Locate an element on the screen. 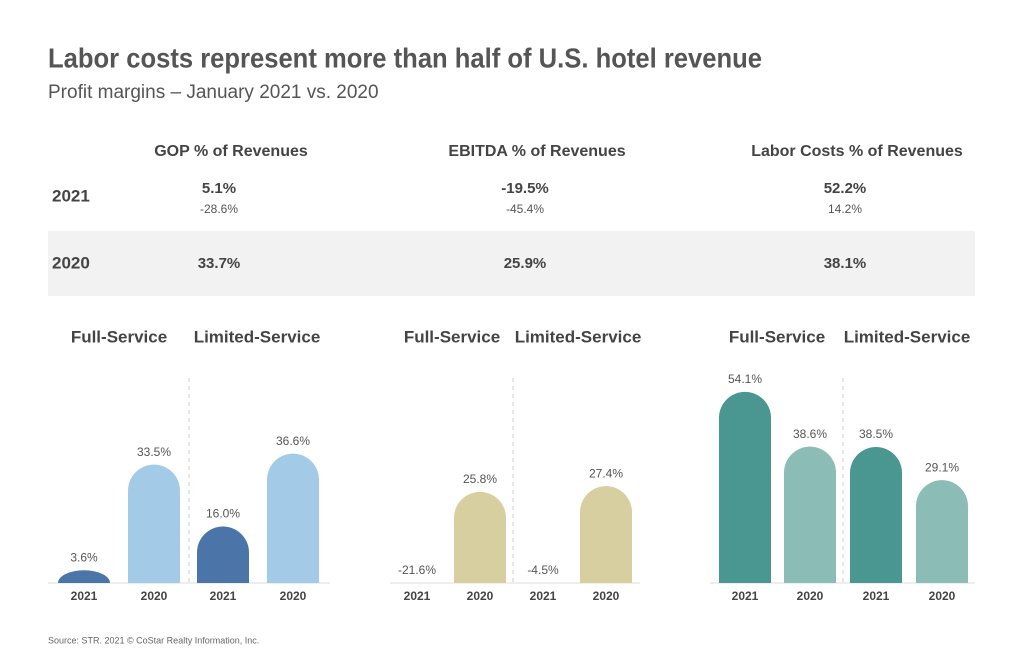 The image size is (1024, 657). bar-label: 29.1% is located at coordinates (942, 467).